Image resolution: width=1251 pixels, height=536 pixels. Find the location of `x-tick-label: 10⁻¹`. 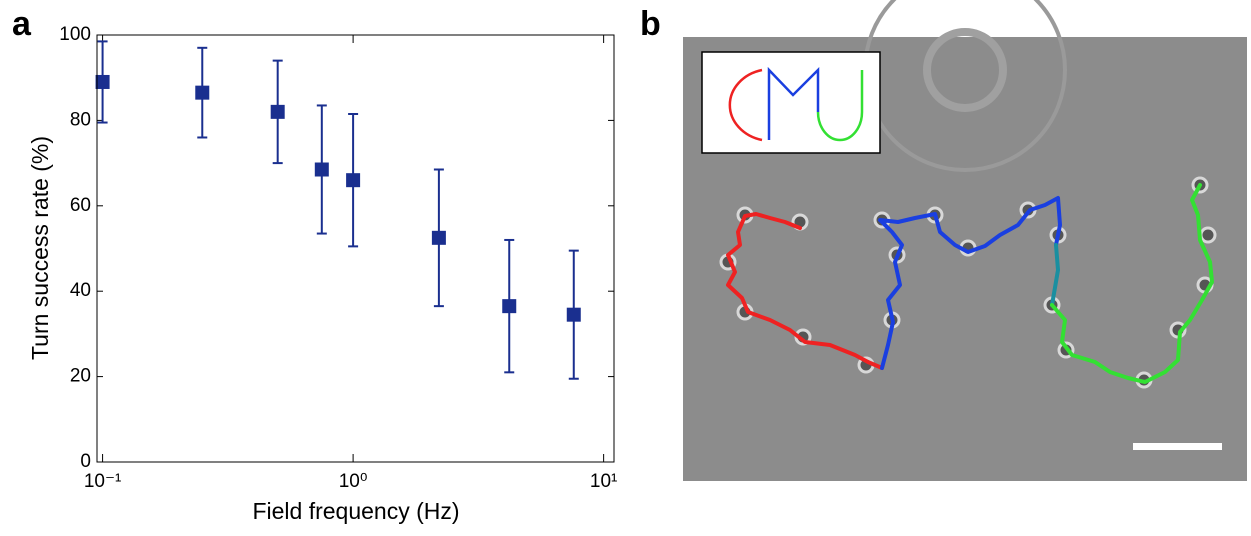

x-tick-label: 10⁻¹ is located at coordinates (103, 481).